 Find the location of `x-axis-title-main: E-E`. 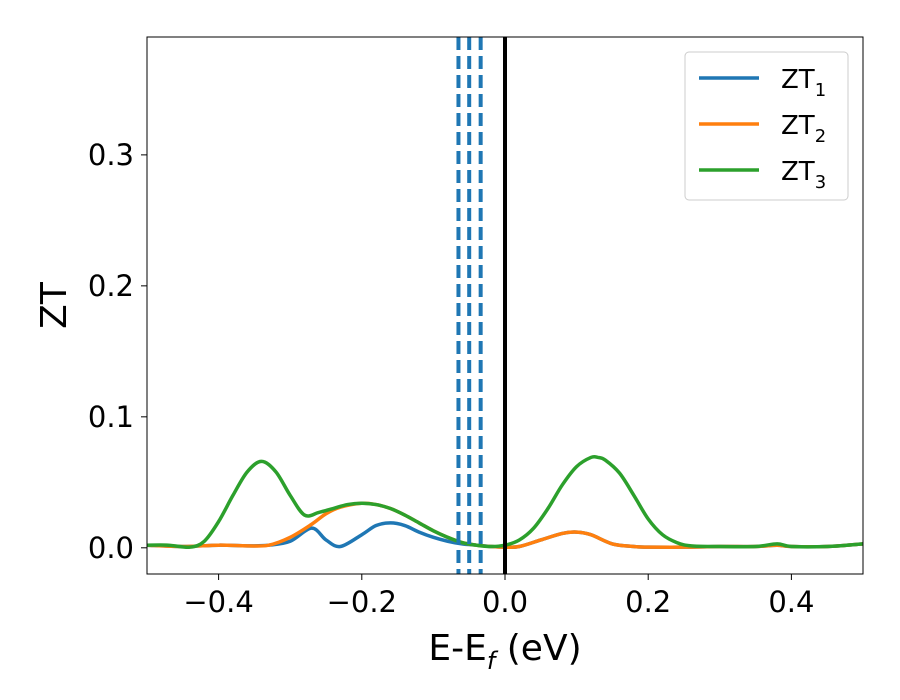

x-axis-title-main: E-E is located at coordinates (457, 648).